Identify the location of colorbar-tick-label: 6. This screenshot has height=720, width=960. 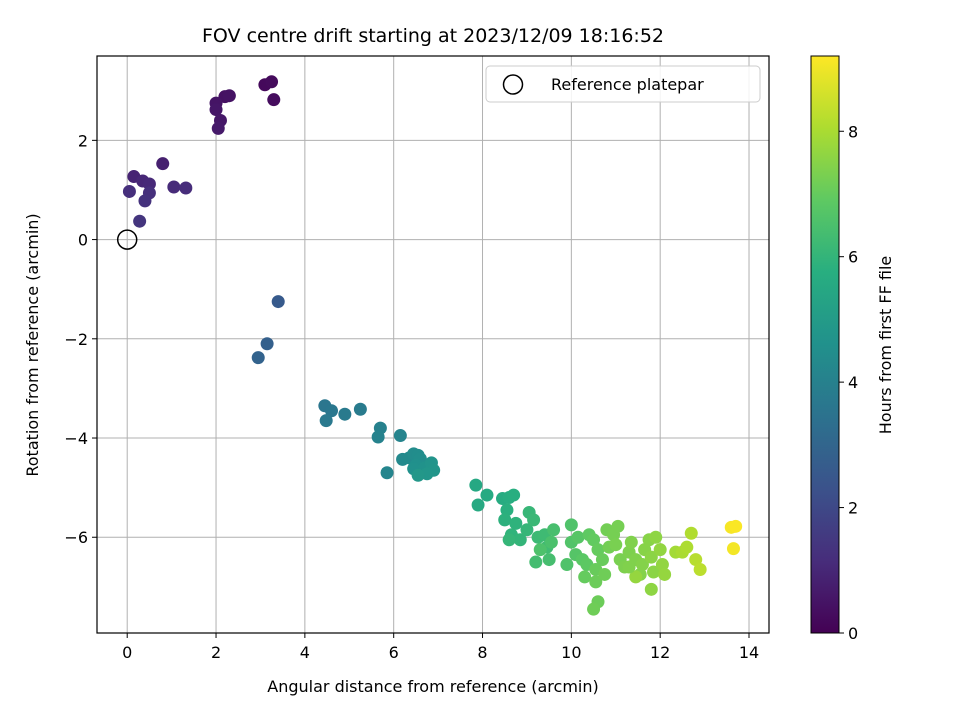
(853, 257).